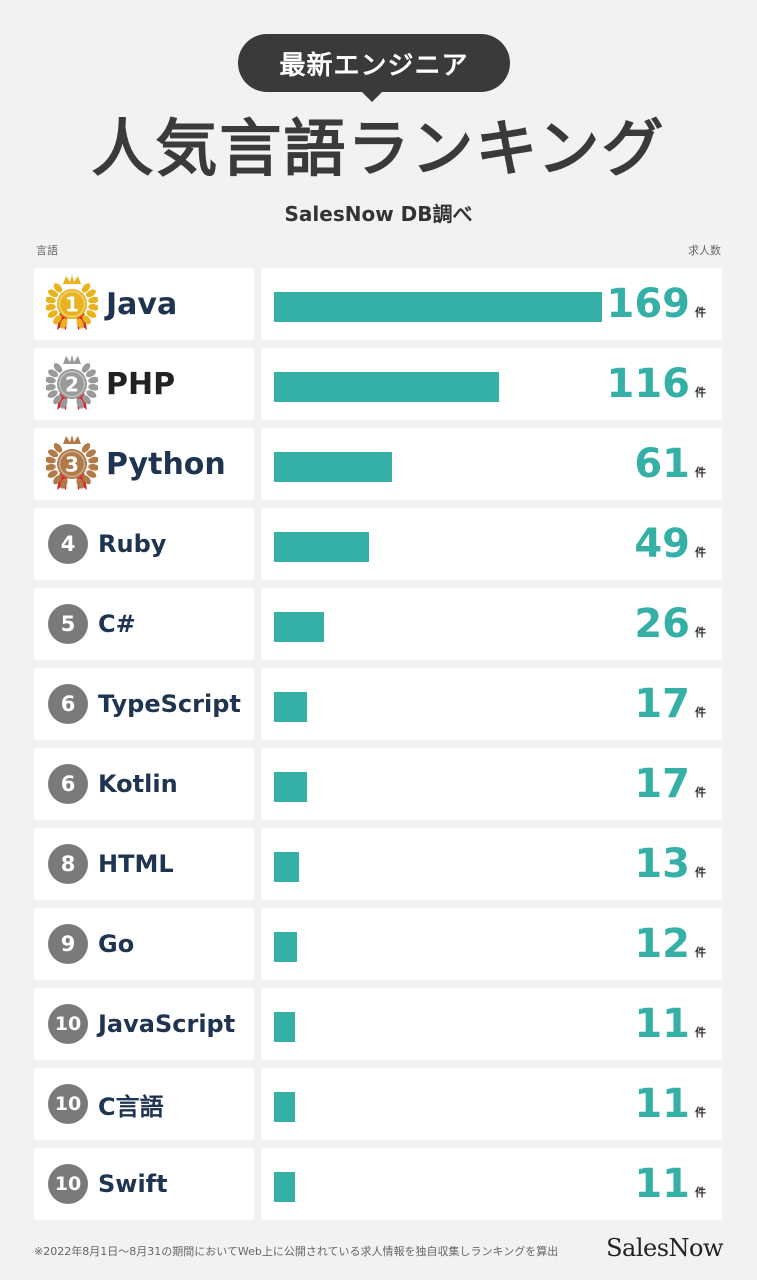 The width and height of the screenshot is (757, 1280). Describe the element at coordinates (68, 544) in the screenshot. I see `rank-badge: 4` at that location.